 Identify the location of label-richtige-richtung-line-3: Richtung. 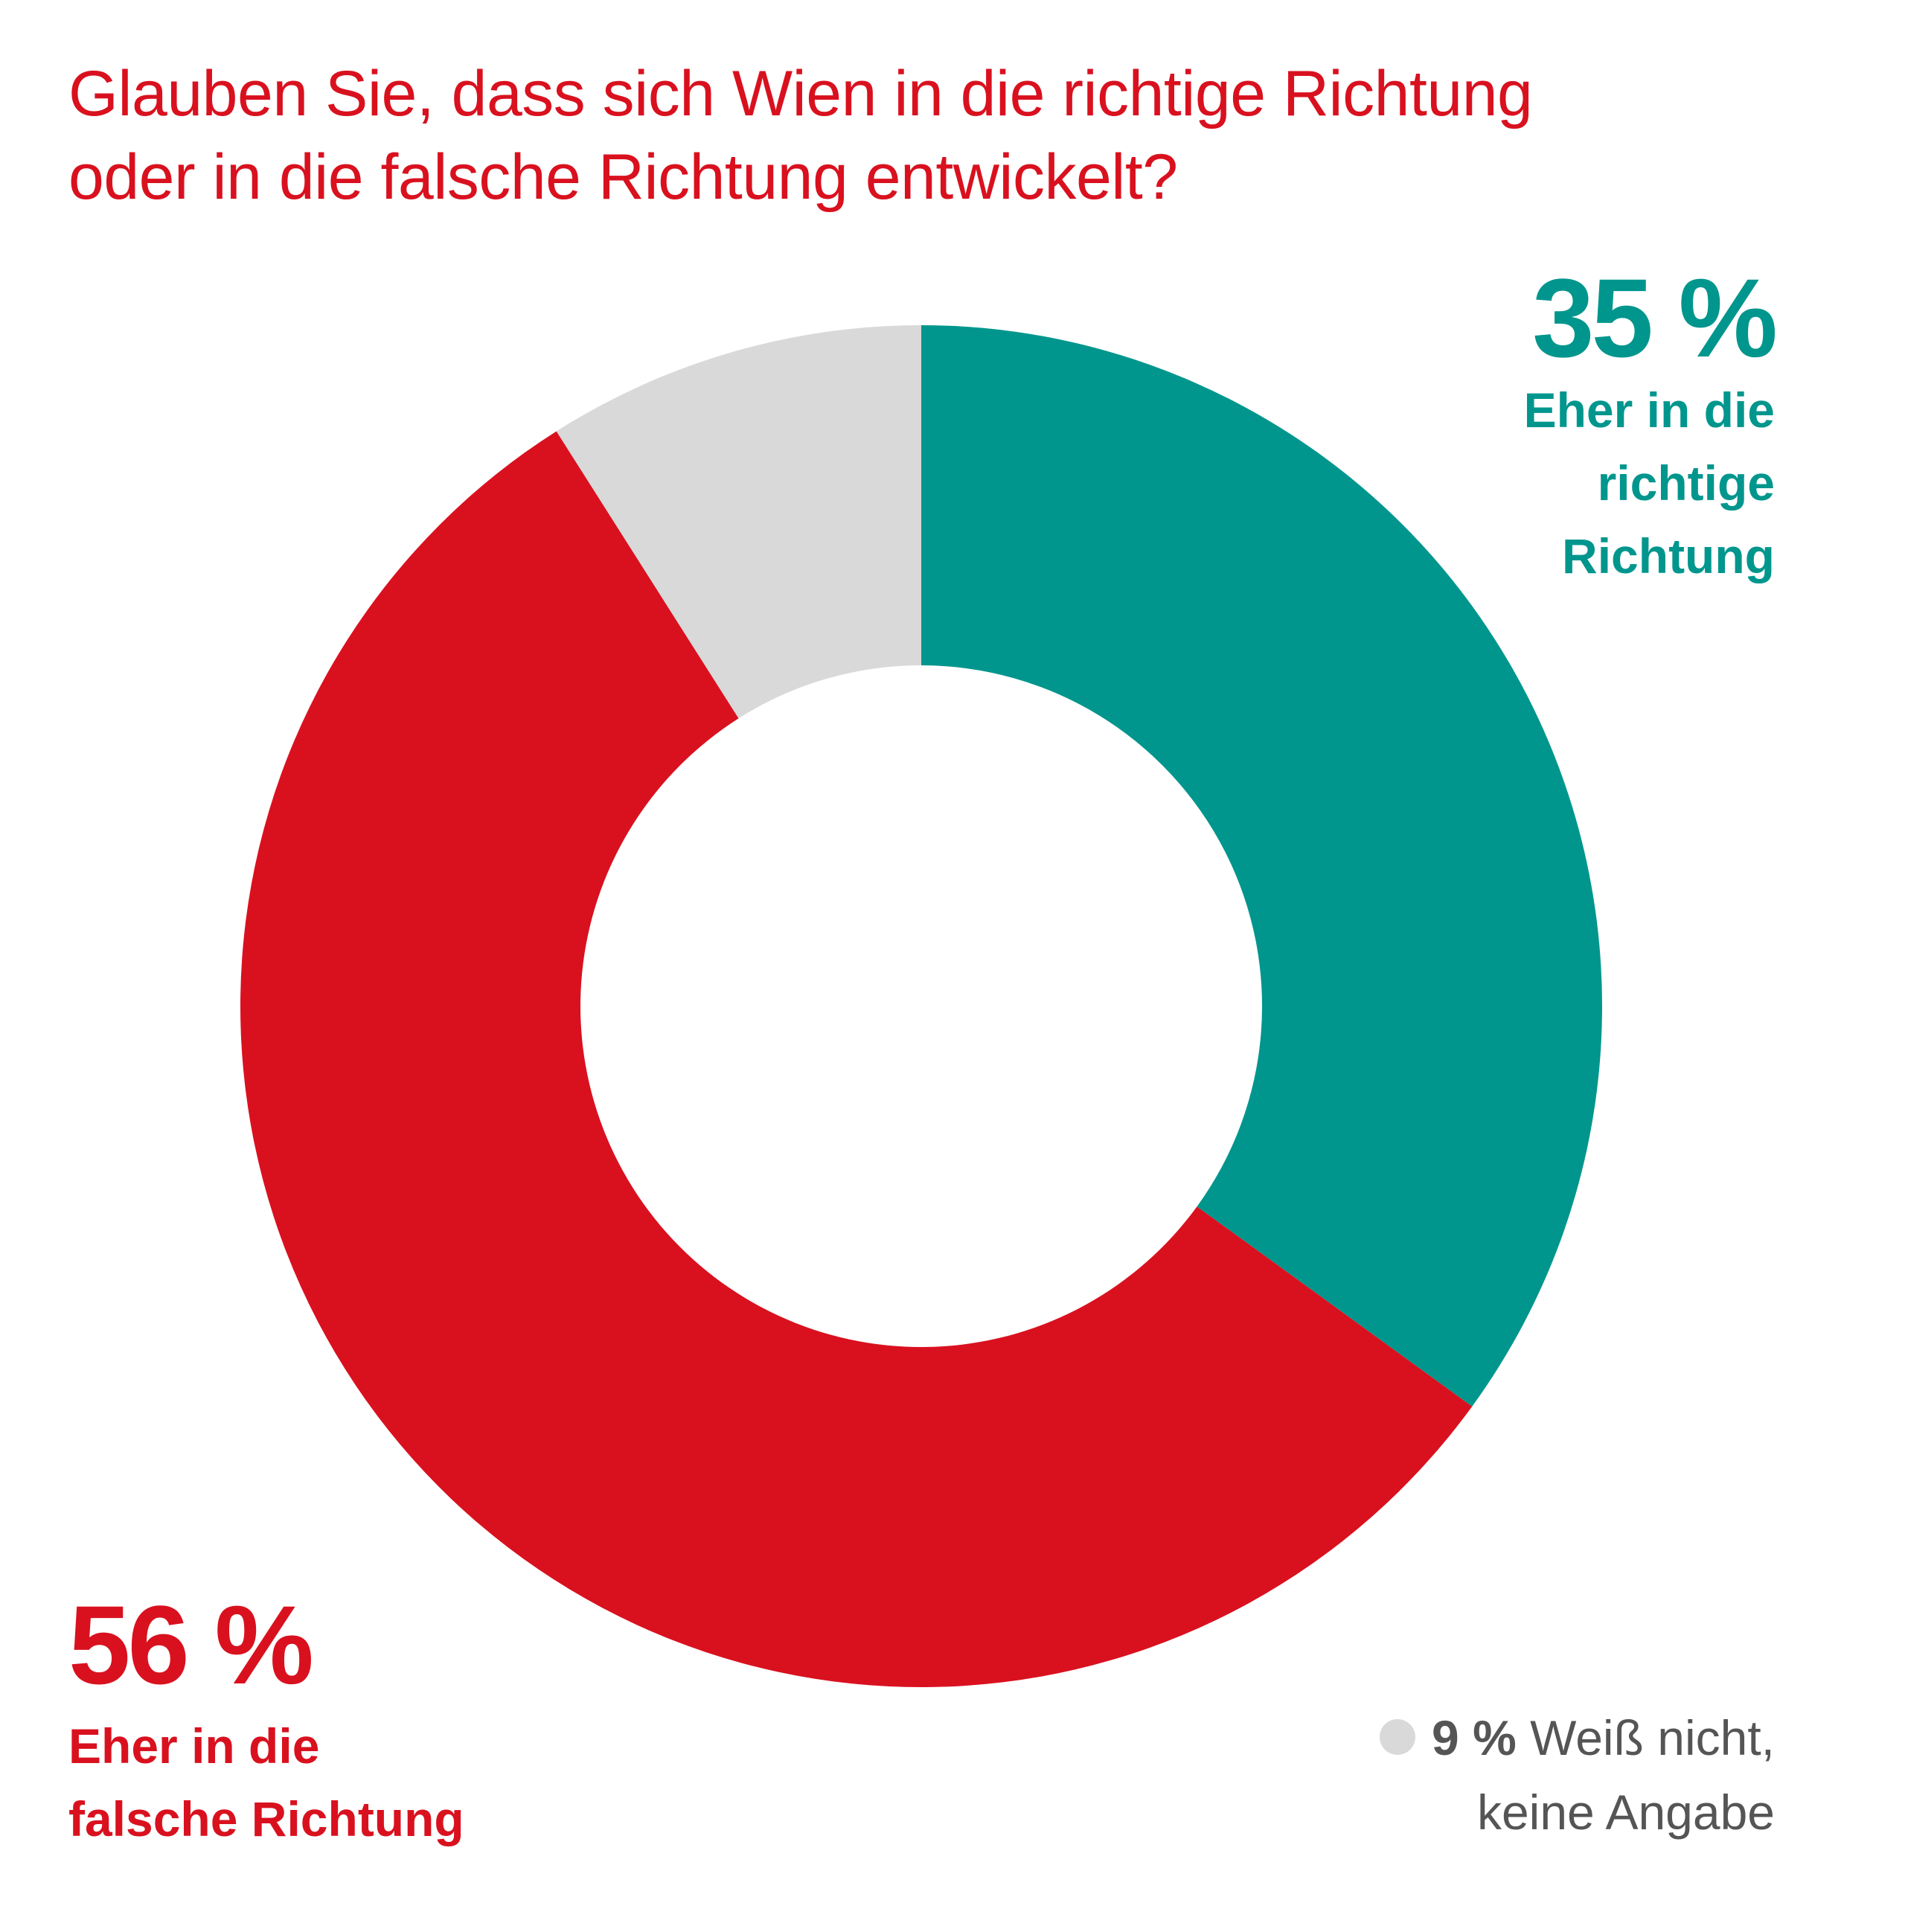
(1668, 555).